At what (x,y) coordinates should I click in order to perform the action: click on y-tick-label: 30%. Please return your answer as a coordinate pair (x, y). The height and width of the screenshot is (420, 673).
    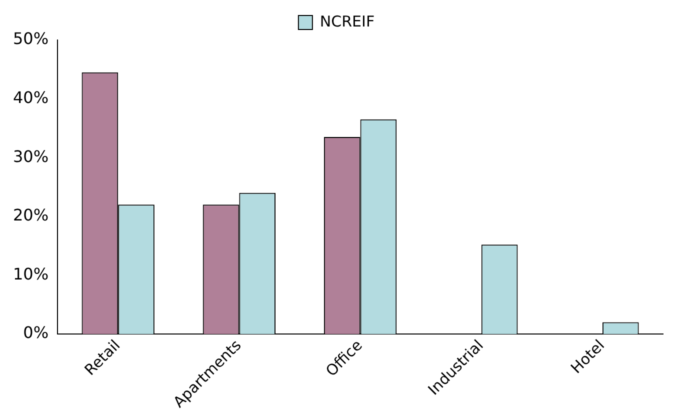
    Looking at the image, I should click on (31, 156).